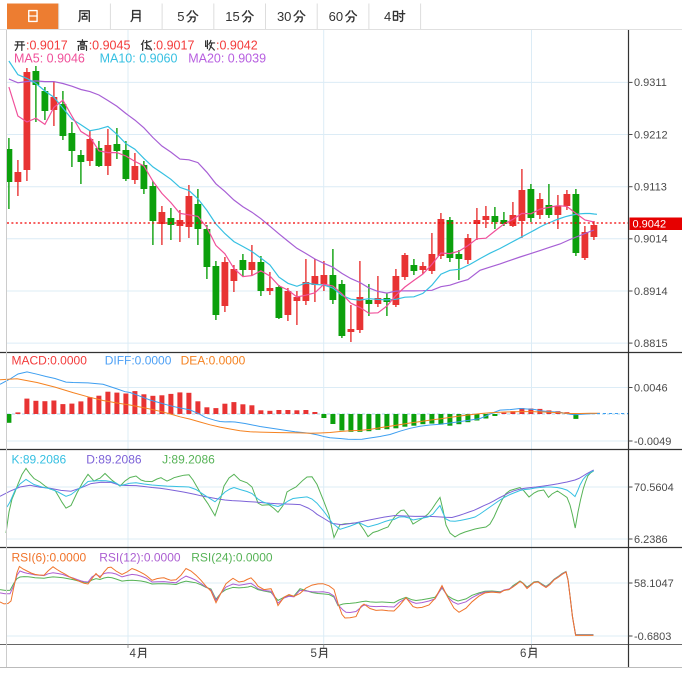 The image size is (682, 676). Describe the element at coordinates (652, 637) in the screenshot. I see `svg-text: -0.6803` at that location.